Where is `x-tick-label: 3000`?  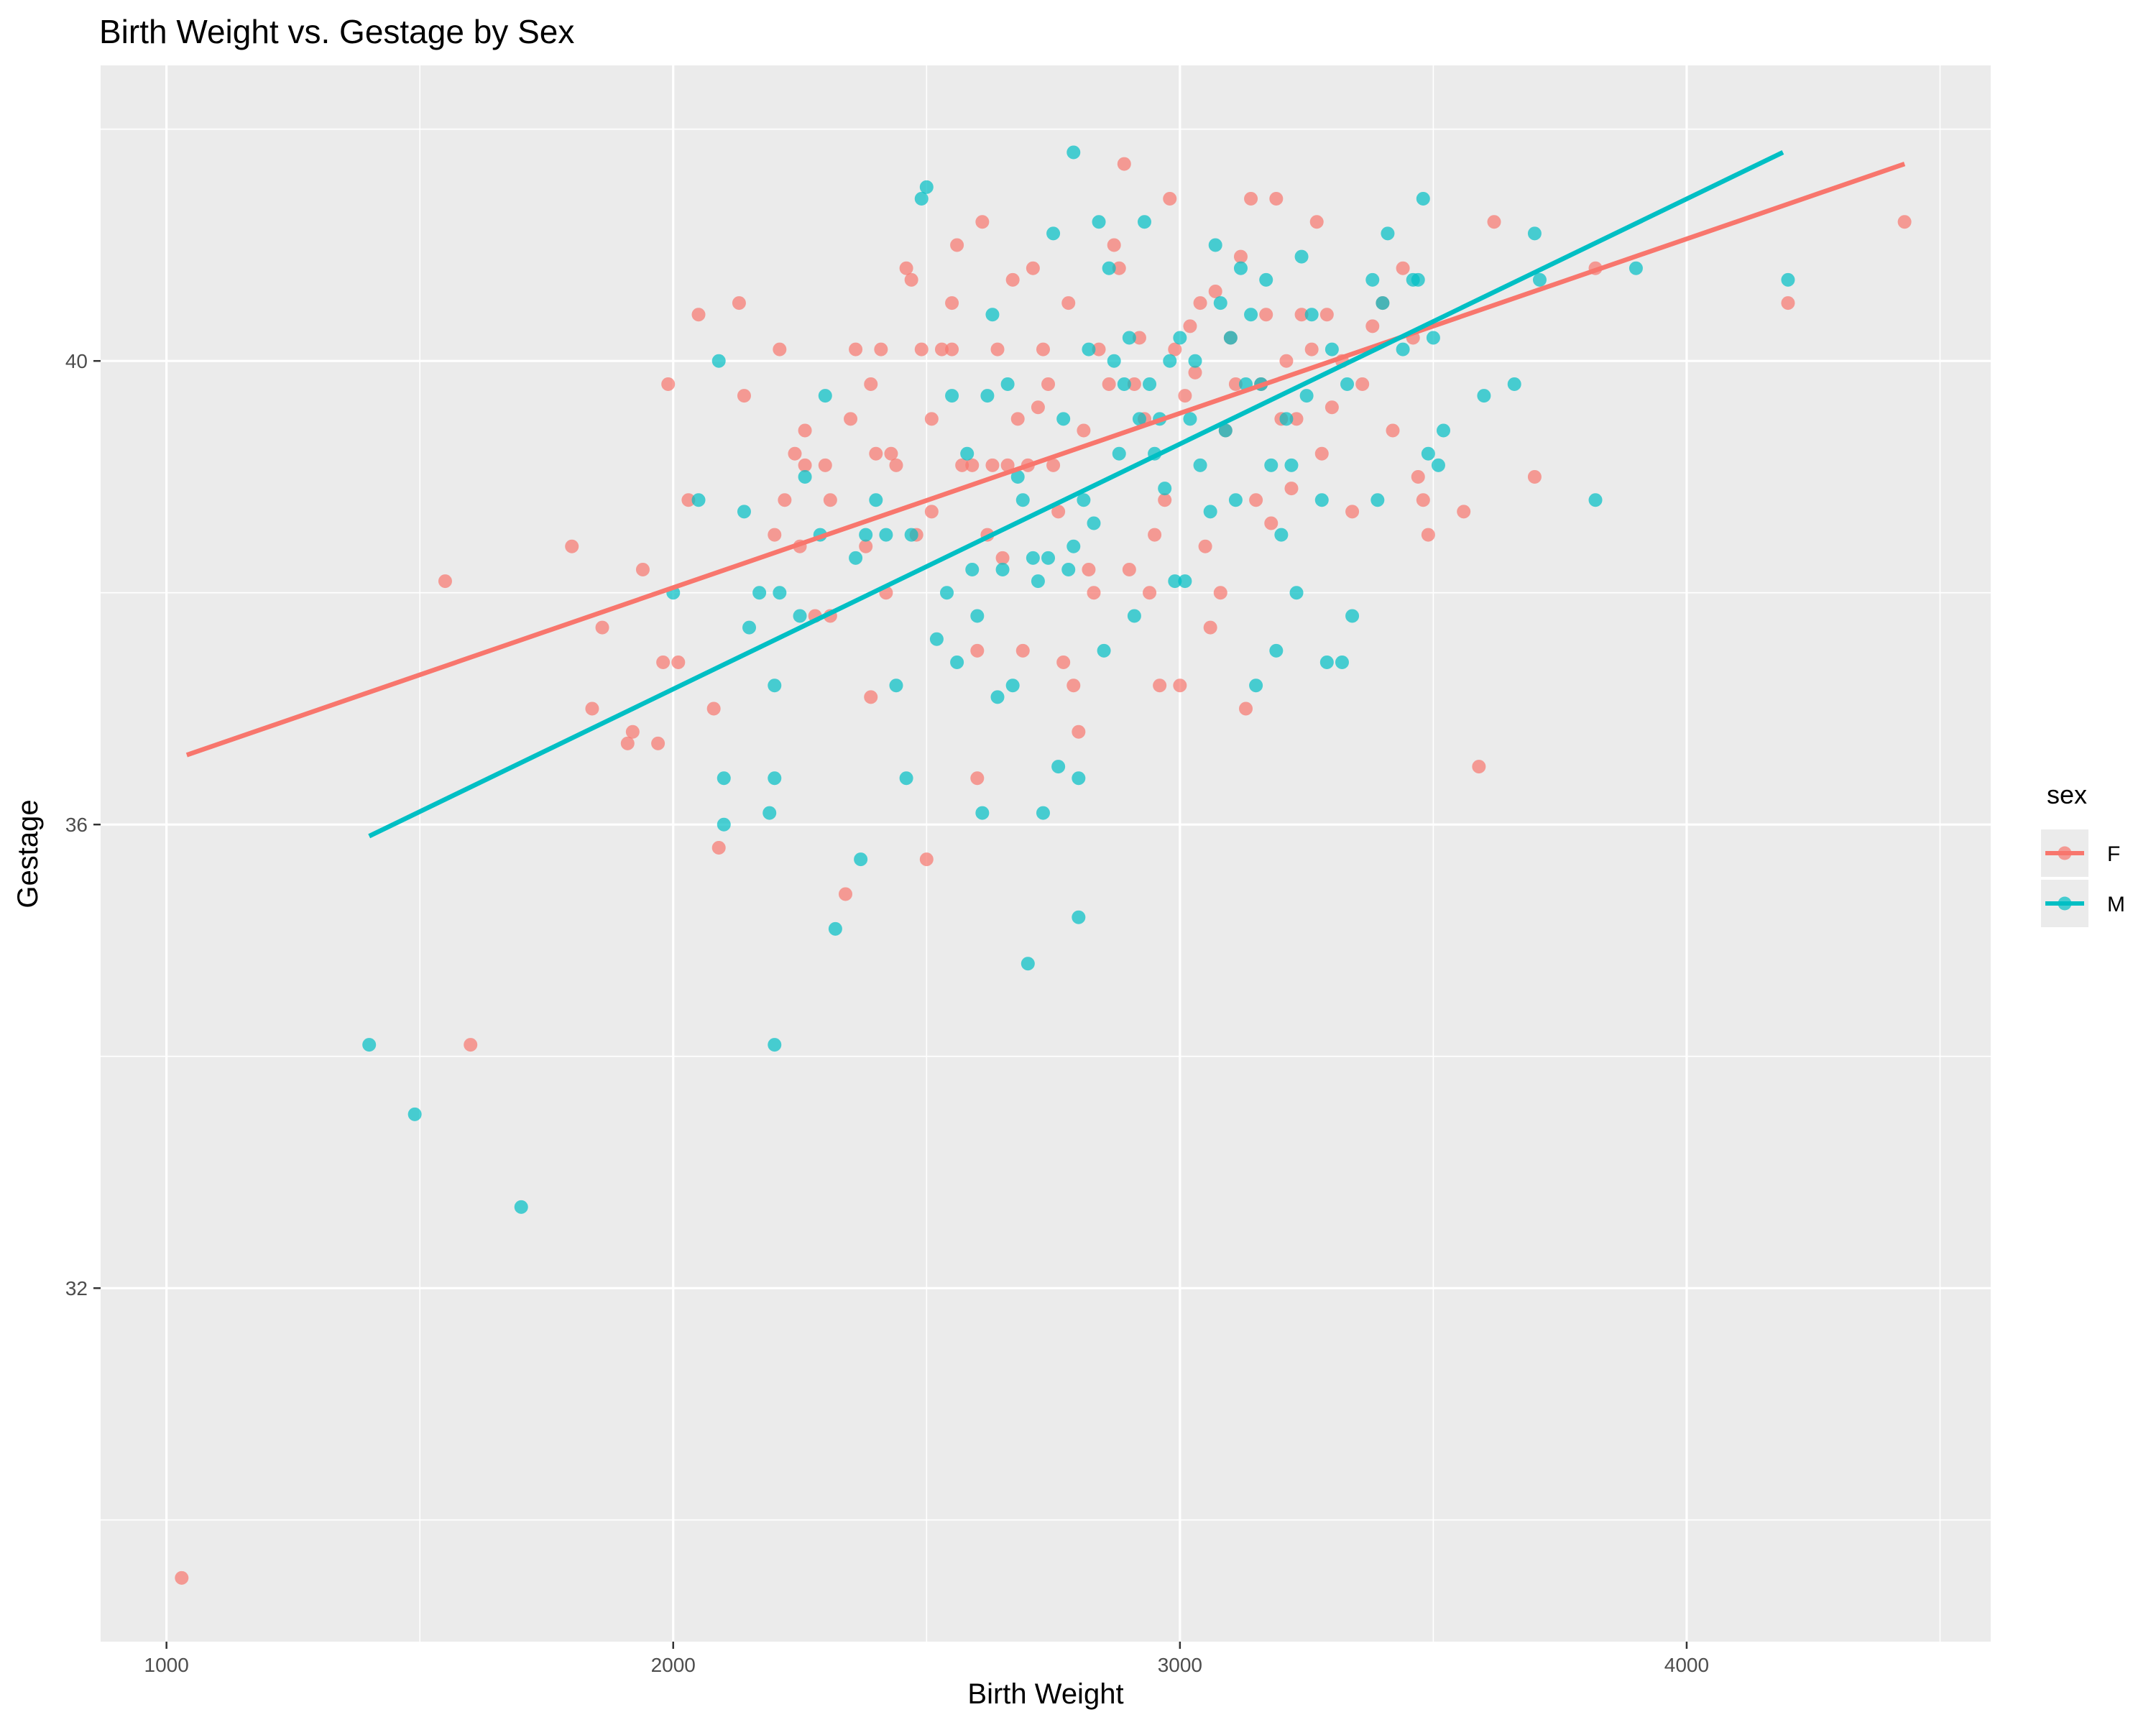
x-tick-label: 3000 is located at coordinates (1180, 1665).